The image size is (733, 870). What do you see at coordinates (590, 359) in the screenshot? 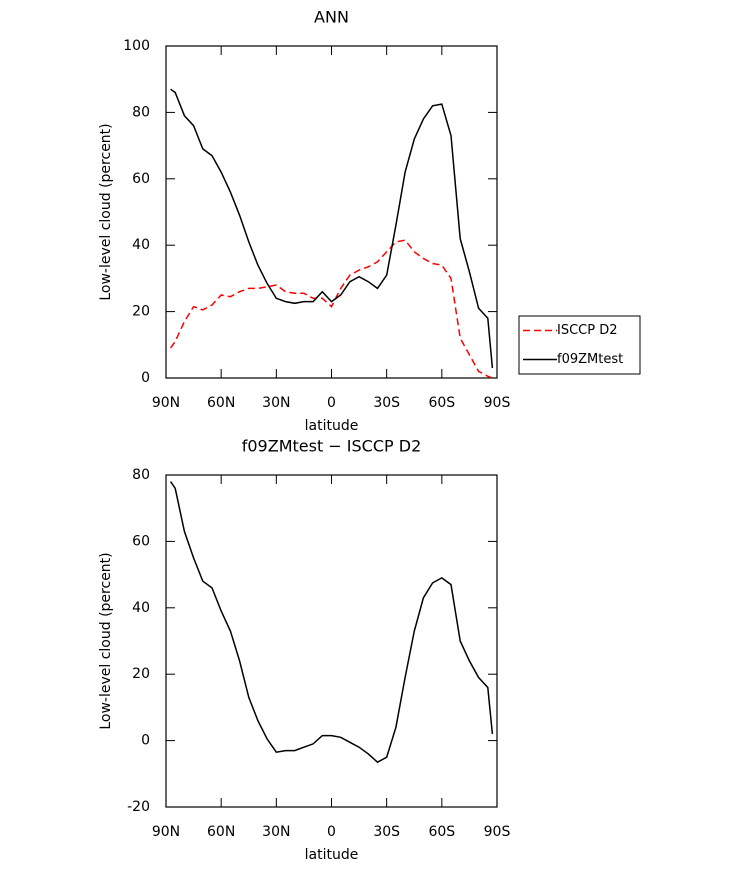
I see `legend-label: f09ZMtest` at bounding box center [590, 359].